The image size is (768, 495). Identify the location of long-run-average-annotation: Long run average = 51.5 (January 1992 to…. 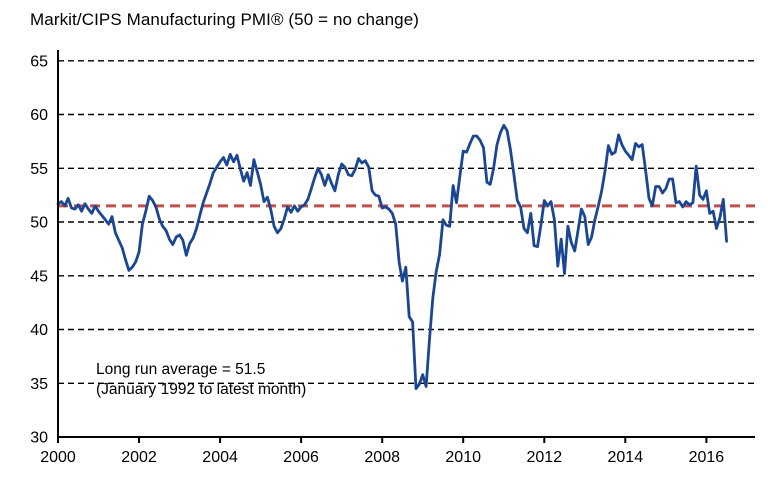
(201, 380).